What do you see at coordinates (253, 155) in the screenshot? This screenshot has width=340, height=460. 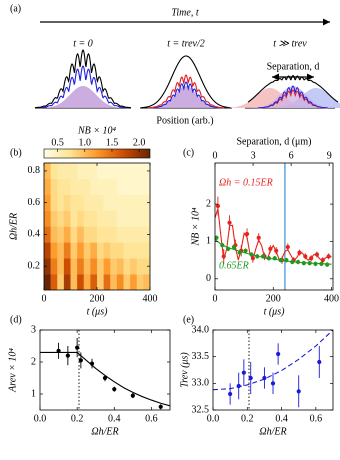 I see `x2-tick-label: 3` at bounding box center [253, 155].